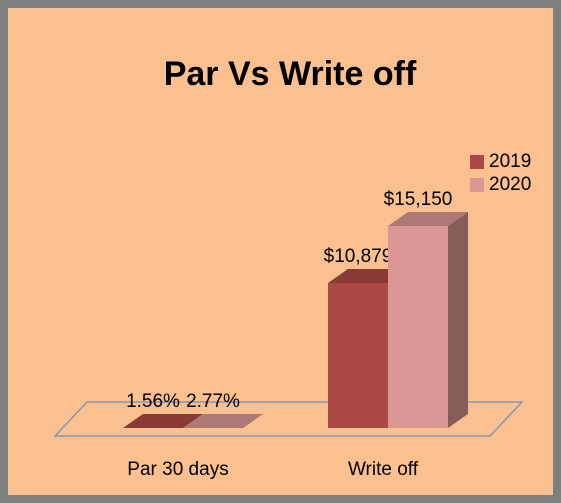  I want to click on data-label: $15,150, so click(418, 199).